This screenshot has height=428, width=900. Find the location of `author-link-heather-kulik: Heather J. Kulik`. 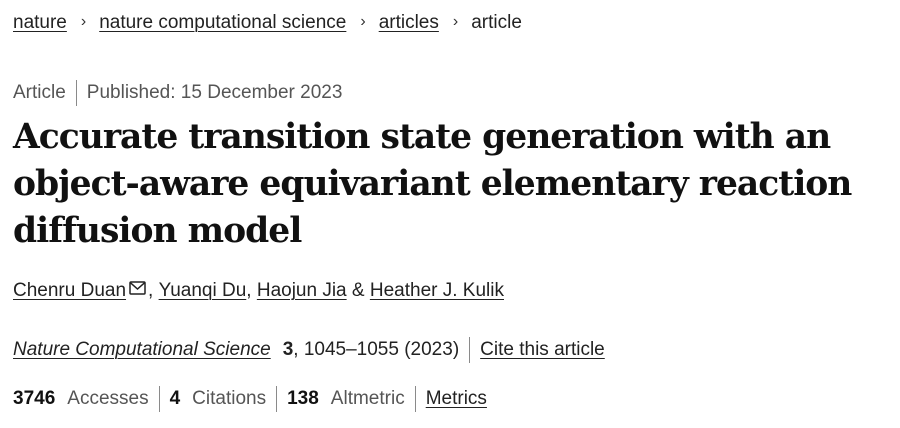

author-link-heather-kulik: Heather J. Kulik is located at coordinates (436, 290).